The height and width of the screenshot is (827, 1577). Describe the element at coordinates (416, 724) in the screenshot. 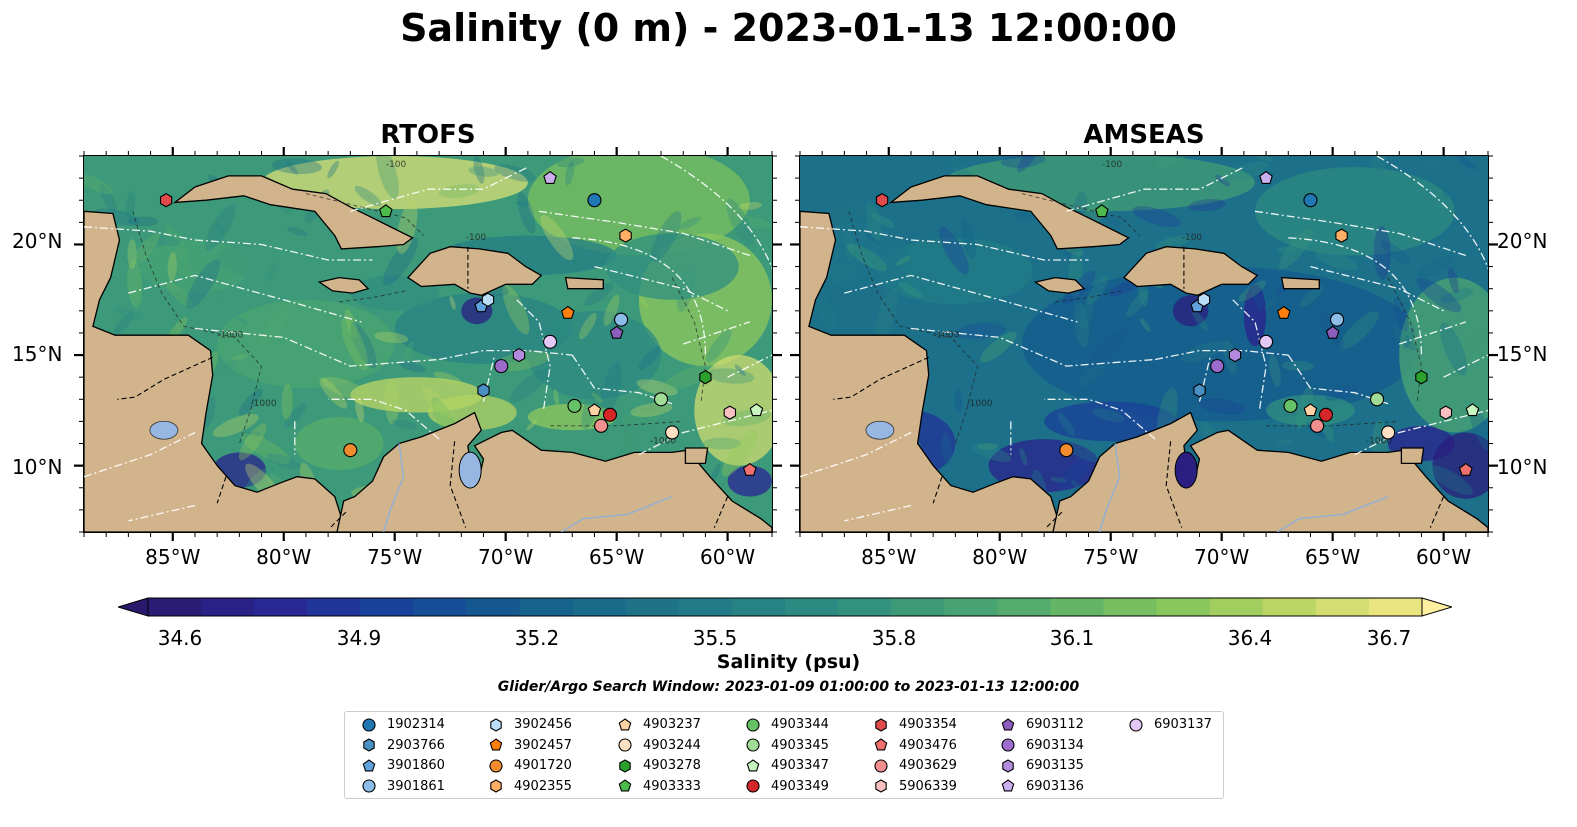

I see `legend-item-label: 1902314` at that location.